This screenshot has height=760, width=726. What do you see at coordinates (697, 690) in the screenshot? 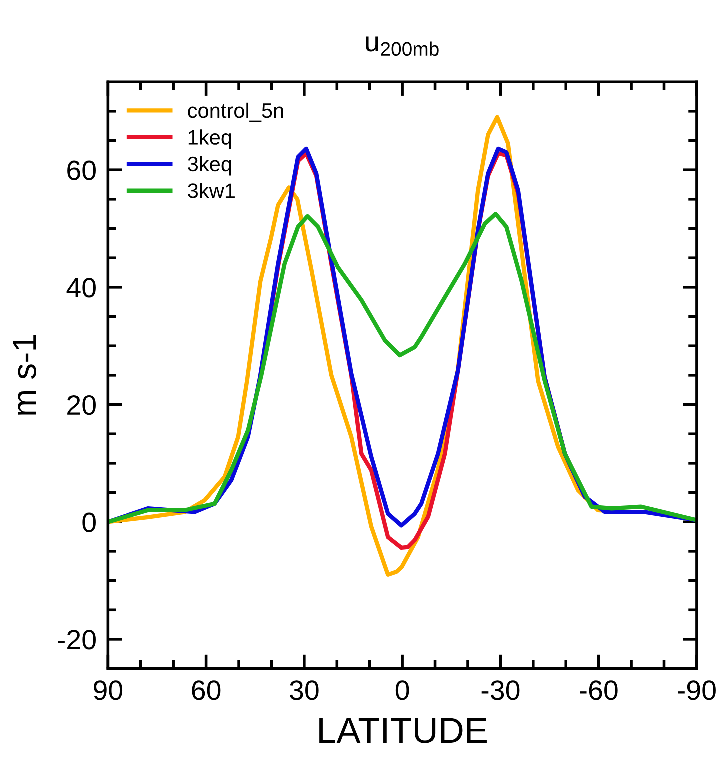
I see `x-tick-label: -90` at bounding box center [697, 690].